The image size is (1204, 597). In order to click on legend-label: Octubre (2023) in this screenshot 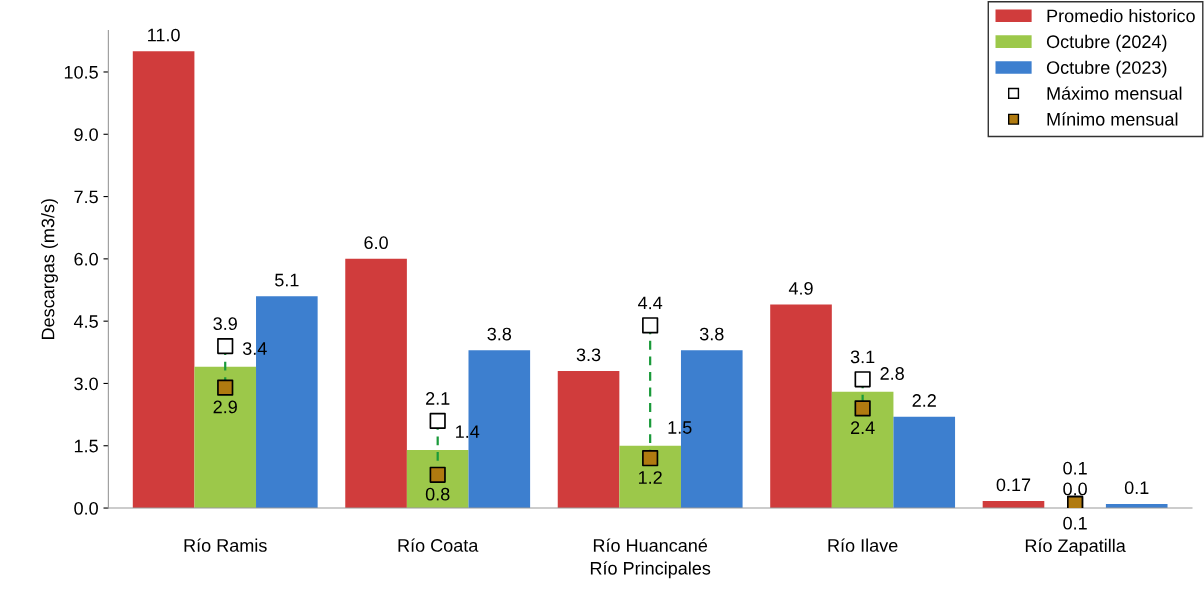, I will do `click(1106, 69)`.